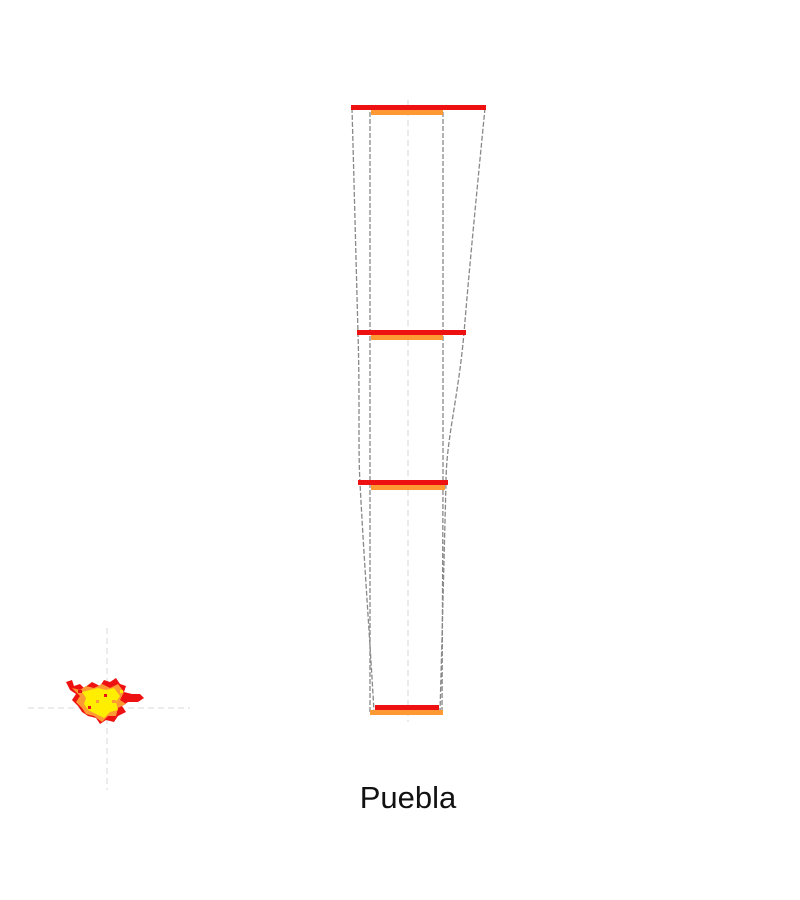  What do you see at coordinates (442, 412) in the screenshot?
I see `inner-outline-right` at bounding box center [442, 412].